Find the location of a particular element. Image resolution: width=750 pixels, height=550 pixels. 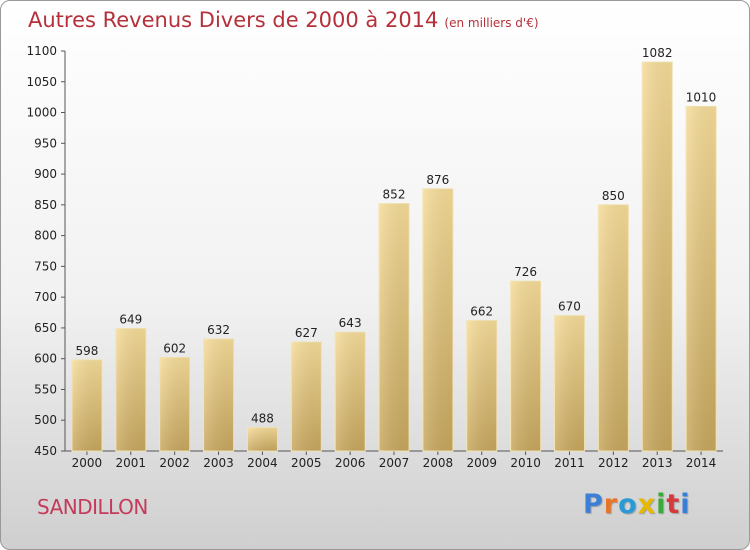

x-tick-label: 2012 is located at coordinates (613, 463).